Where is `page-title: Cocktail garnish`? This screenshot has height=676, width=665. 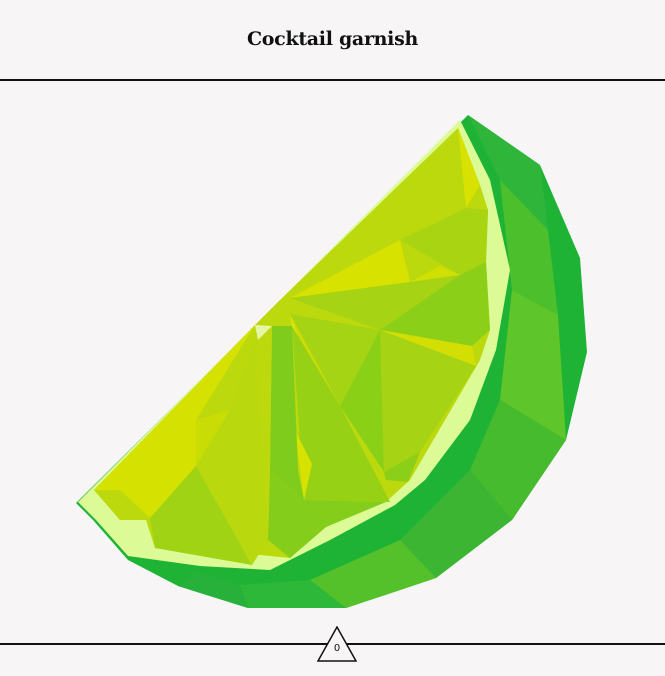 page-title: Cocktail garnish is located at coordinates (332, 38).